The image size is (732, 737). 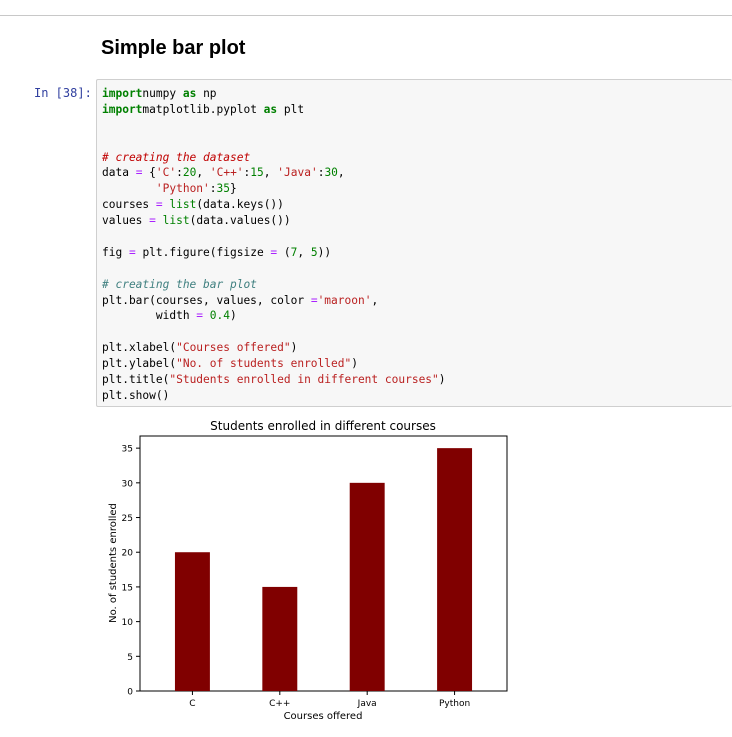 What do you see at coordinates (119, 173) in the screenshot?
I see `code-token: data` at bounding box center [119, 173].